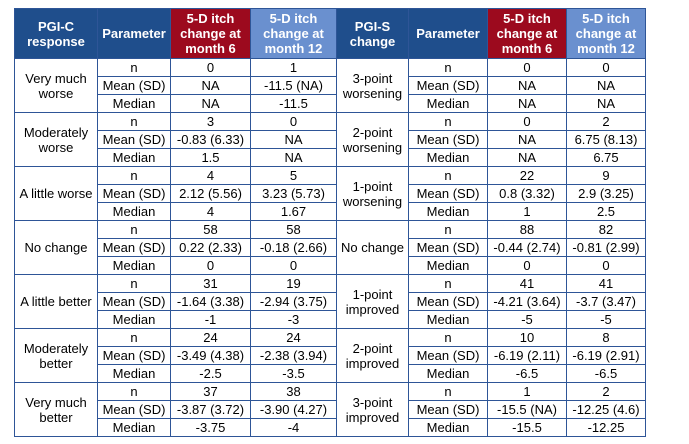  I want to click on value-cell: -0.81 (2.99), so click(606, 247).